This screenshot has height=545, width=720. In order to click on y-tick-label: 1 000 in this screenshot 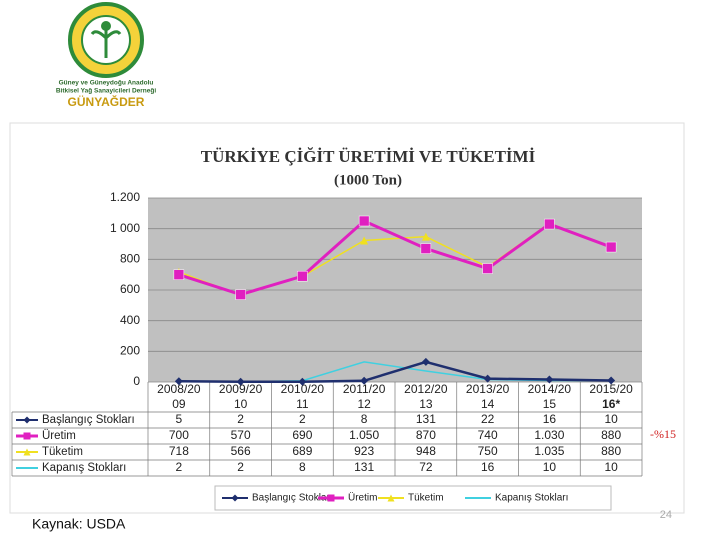, I will do `click(125, 228)`.